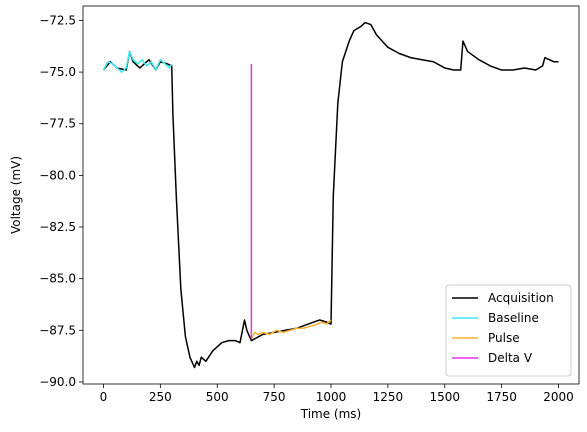 The width and height of the screenshot is (587, 432). Describe the element at coordinates (444, 397) in the screenshot. I see `x-tick-label: 1500` at that location.